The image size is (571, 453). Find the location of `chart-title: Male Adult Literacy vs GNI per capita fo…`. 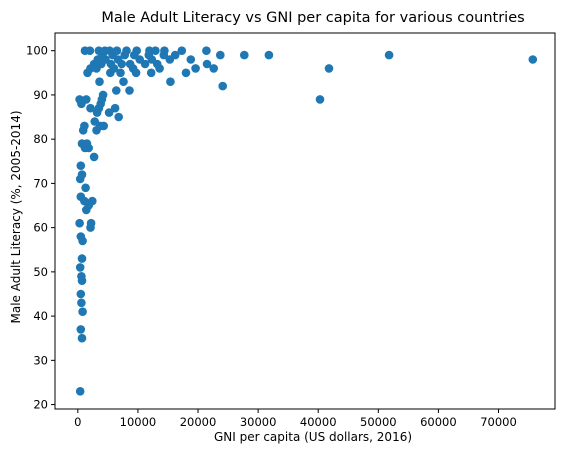

chart-title: Male Adult Literacy vs GNI per capita fo… is located at coordinates (312, 18).